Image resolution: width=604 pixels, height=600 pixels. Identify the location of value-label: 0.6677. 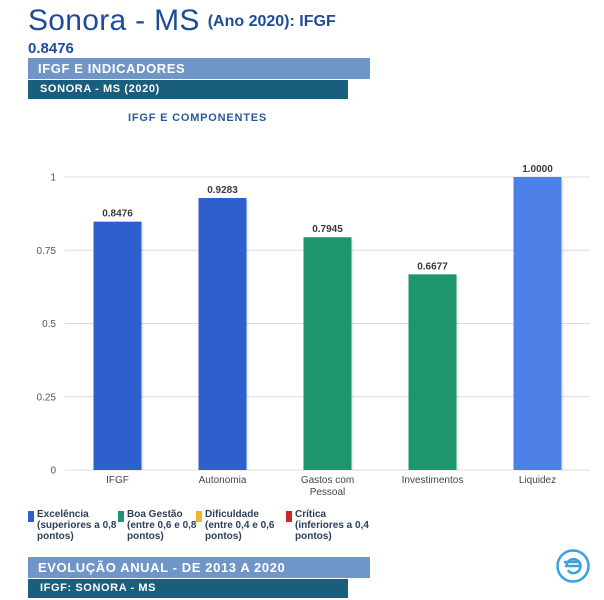
(432, 266).